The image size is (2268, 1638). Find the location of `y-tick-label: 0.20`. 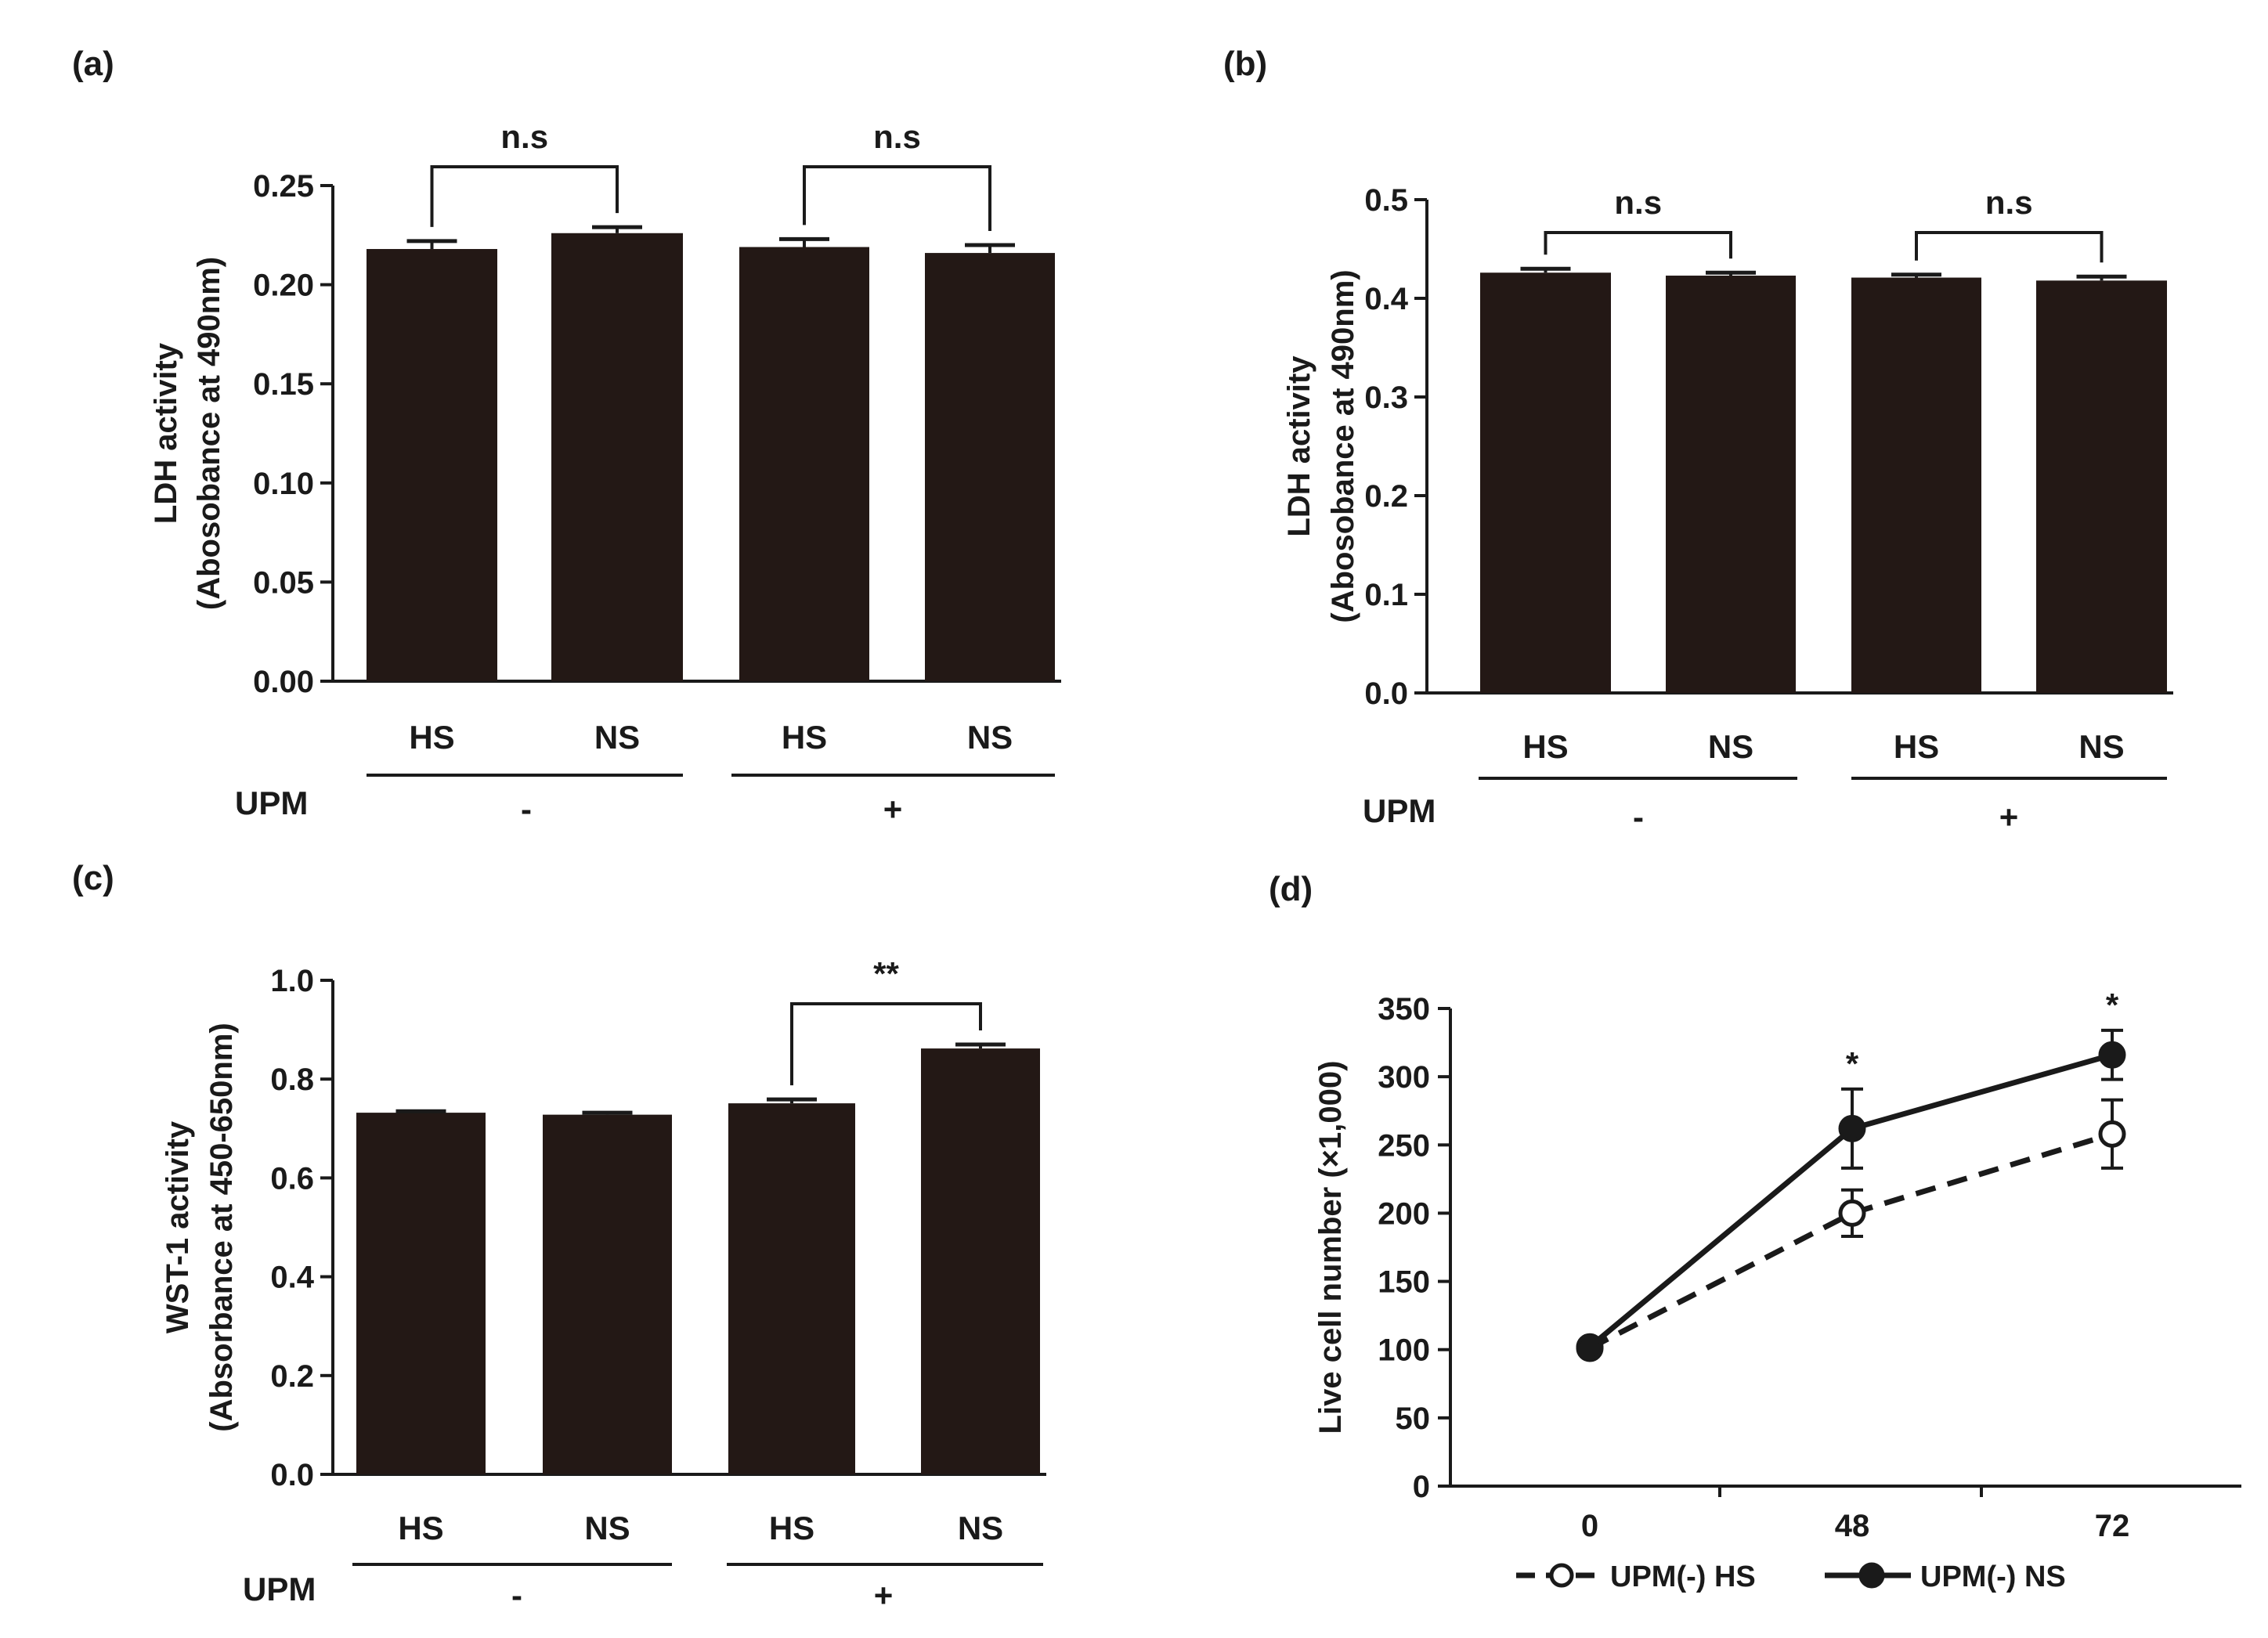

y-tick-label: 0.20 is located at coordinates (283, 286).